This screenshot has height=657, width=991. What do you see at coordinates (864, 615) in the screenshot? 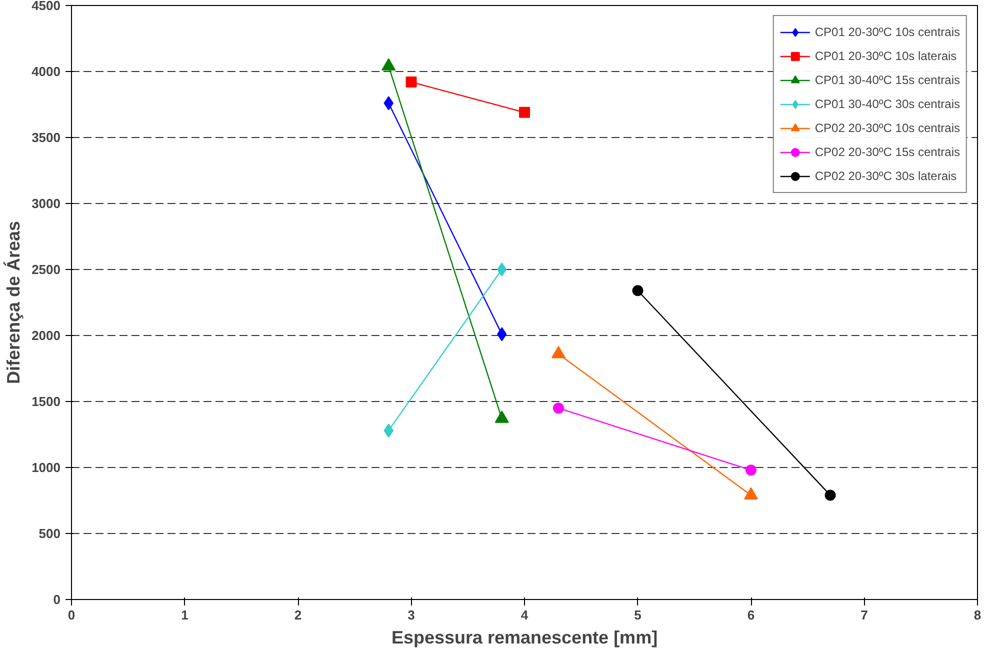
I see `x-tick-label: 7` at bounding box center [864, 615].